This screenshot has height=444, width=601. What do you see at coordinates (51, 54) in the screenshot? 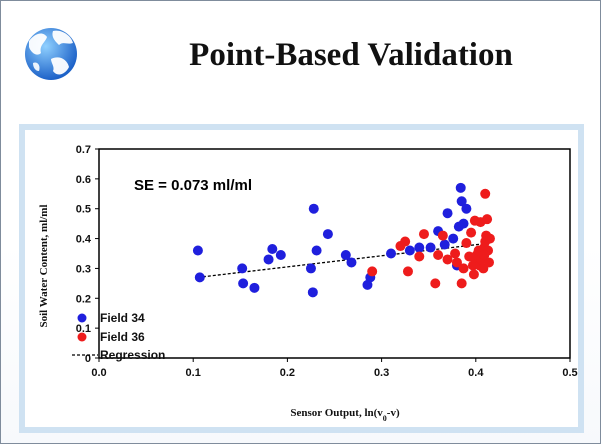
I see `globe-logo-icon` at bounding box center [51, 54].